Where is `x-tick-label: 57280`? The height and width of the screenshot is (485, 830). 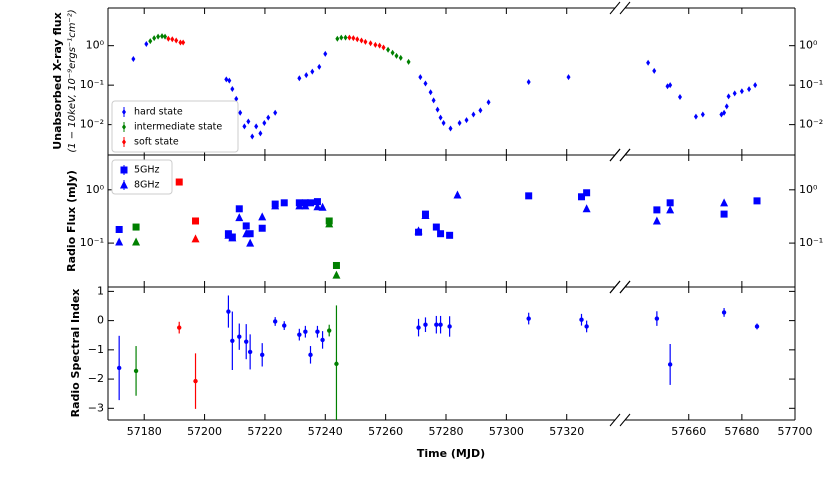 x-tick-label: 57280 is located at coordinates (446, 431).